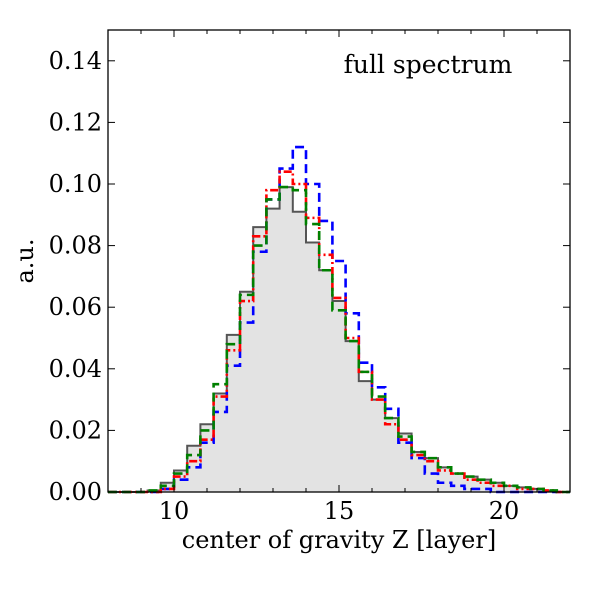 This screenshot has width=600, height=600. Describe the element at coordinates (75, 184) in the screenshot. I see `y-tick-label: 0.10` at that location.